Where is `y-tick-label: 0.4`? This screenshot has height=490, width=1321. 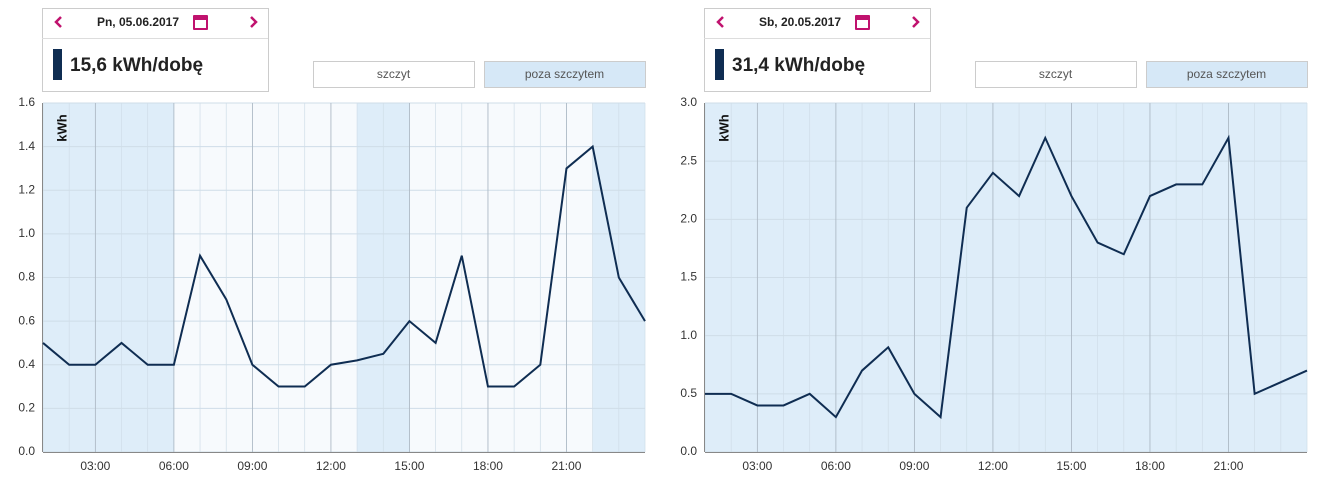 y-tick-label: 0.4 is located at coordinates (26, 364).